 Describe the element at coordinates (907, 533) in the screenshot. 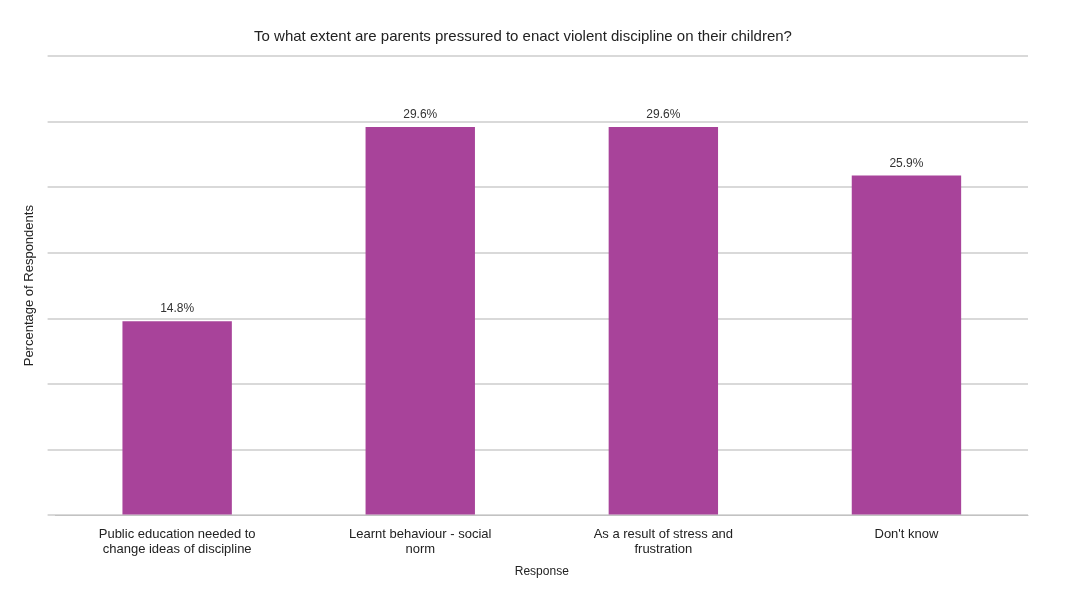

I see `x-tick-label: Don't know` at that location.